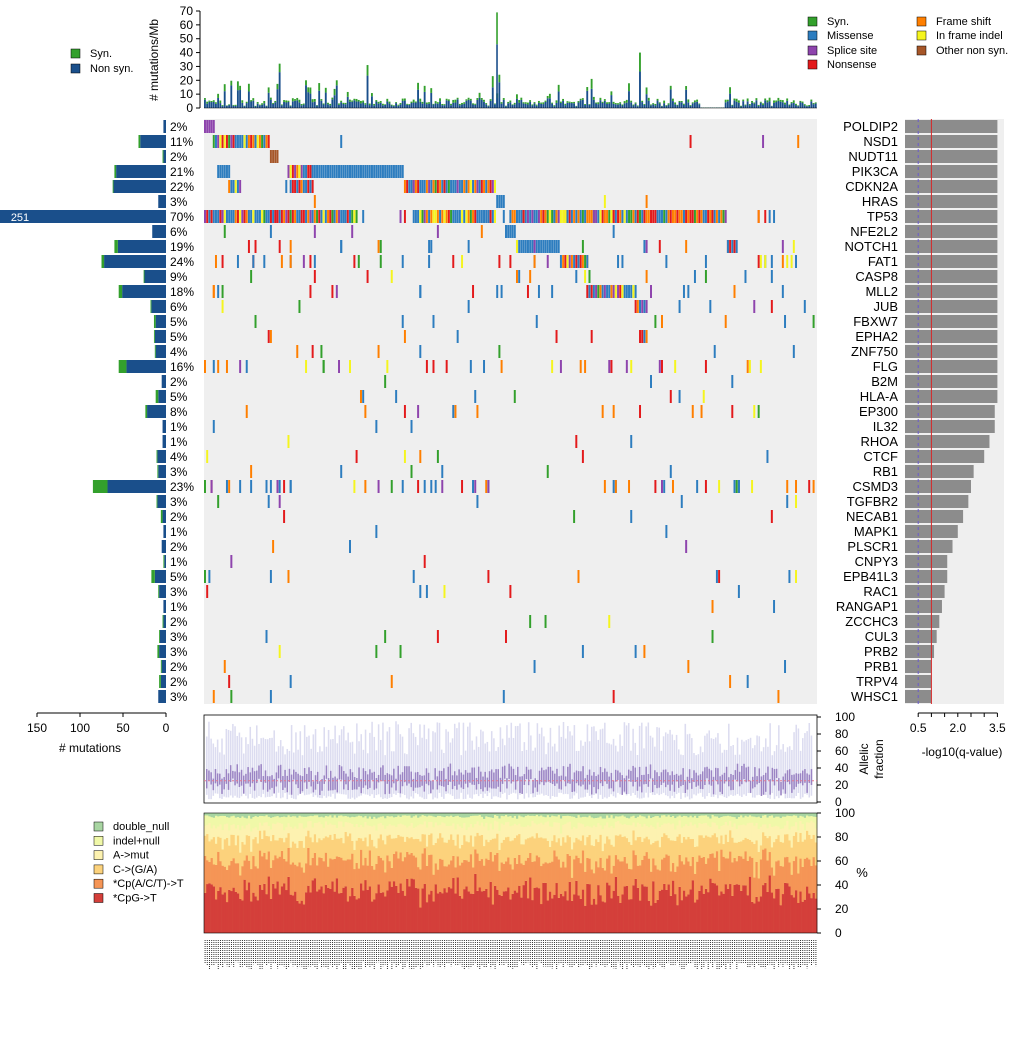 This screenshot has height=1049, width=1020. What do you see at coordinates (845, 813) in the screenshot?
I see `spectrum-y-tick-label: 100` at bounding box center [845, 813].